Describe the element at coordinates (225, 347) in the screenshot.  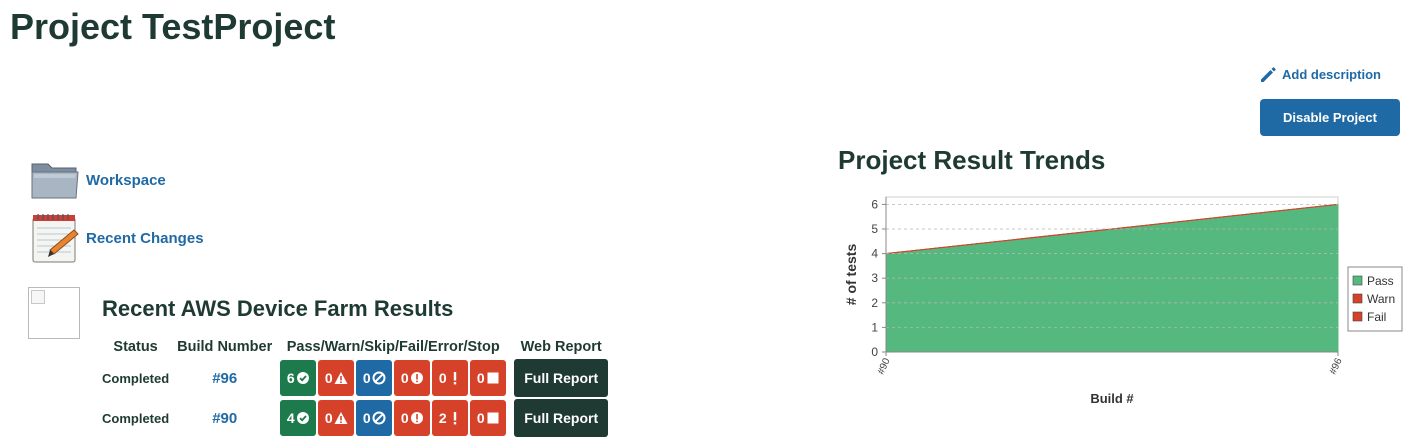
I see `header-build-number: Build Number` at that location.